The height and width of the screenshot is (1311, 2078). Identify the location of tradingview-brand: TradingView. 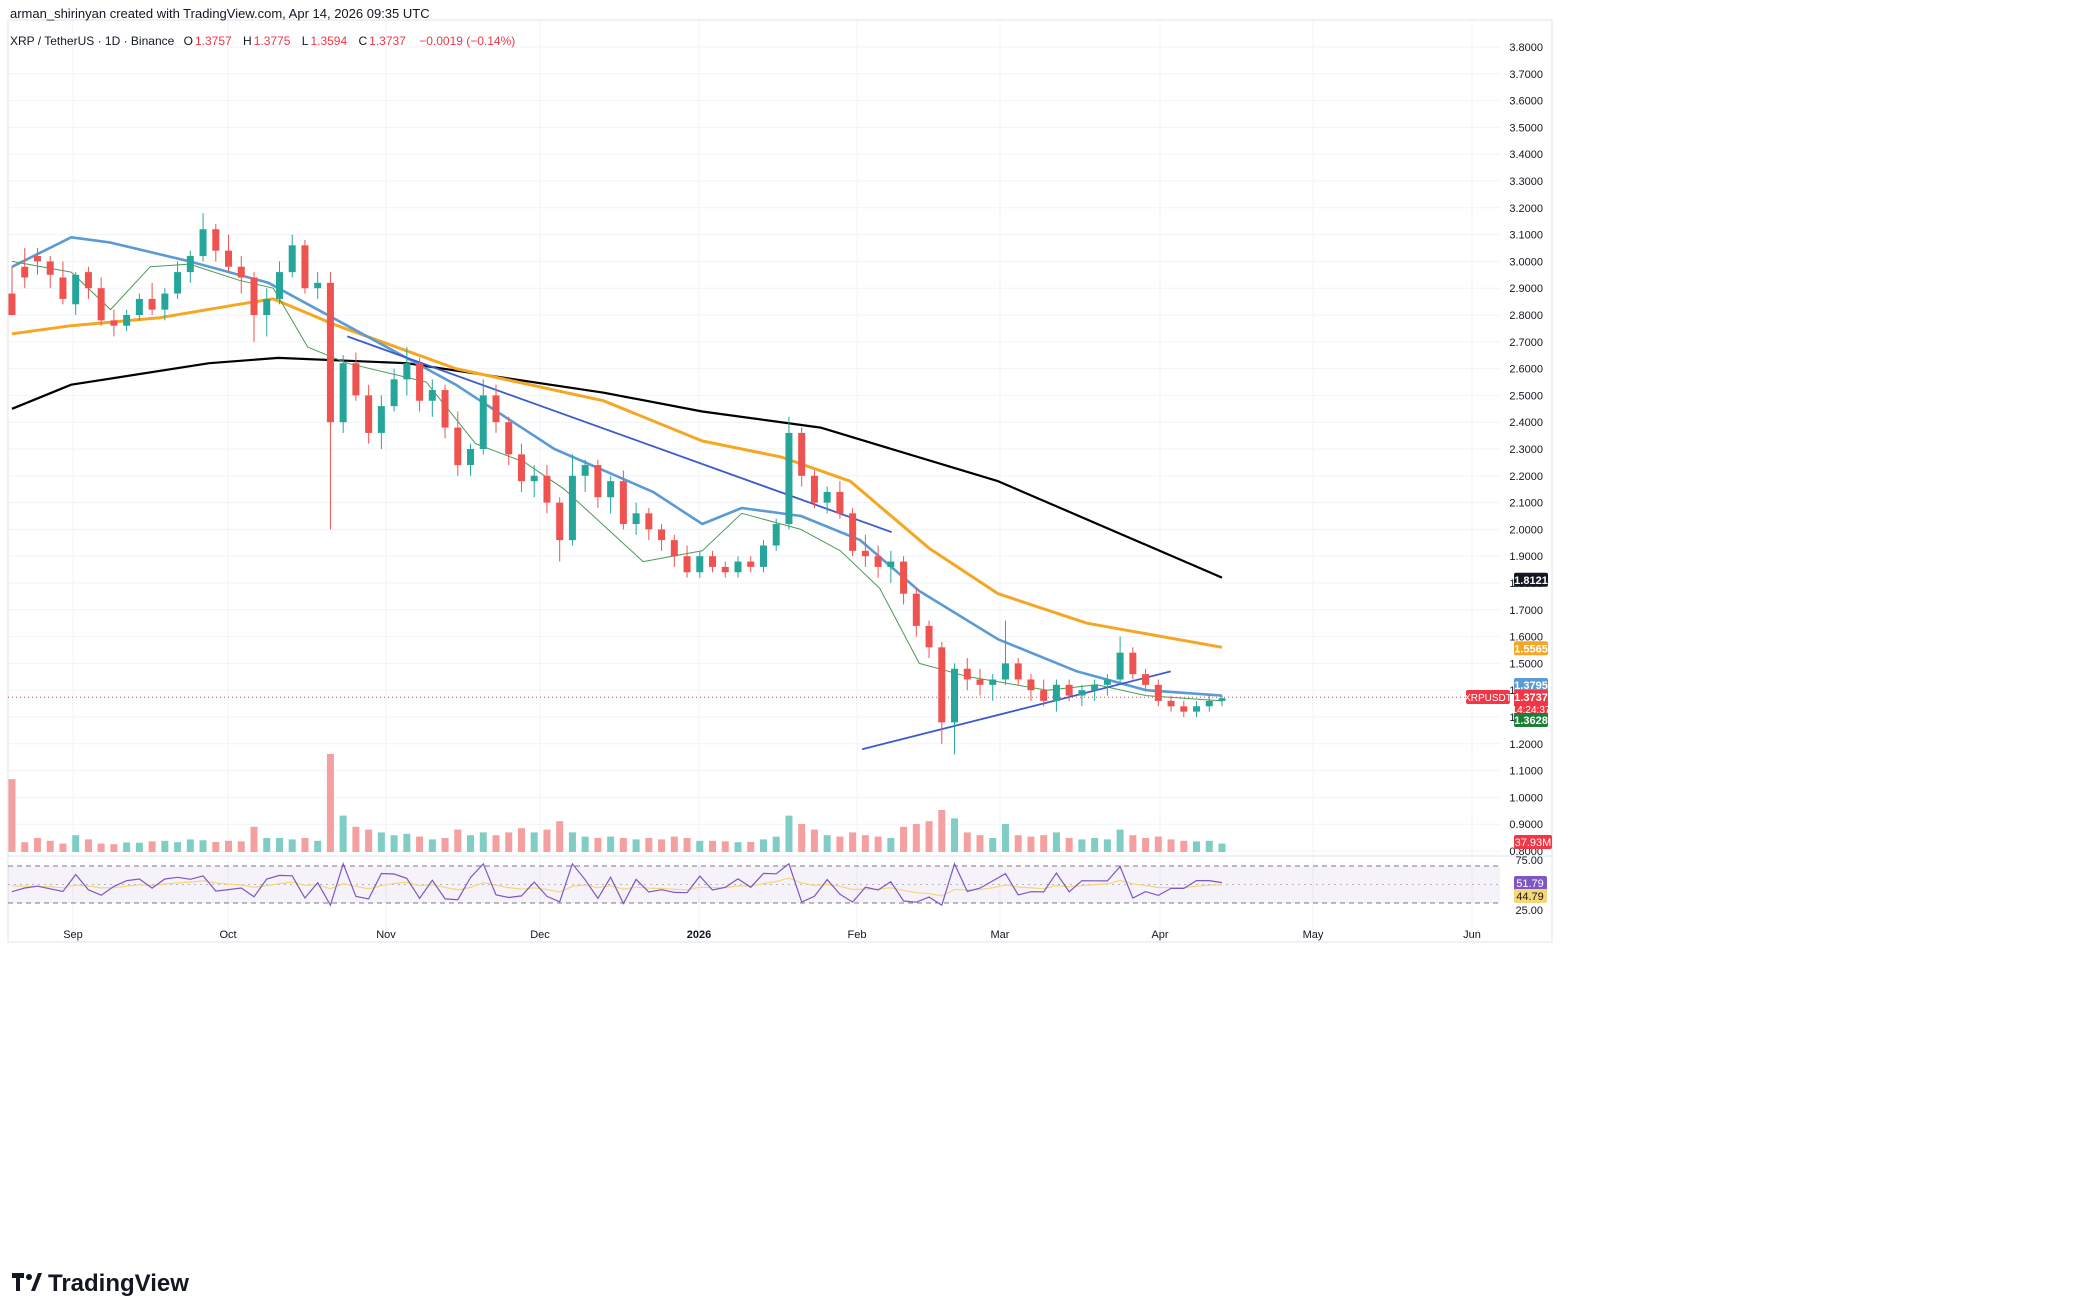
(100, 1284).